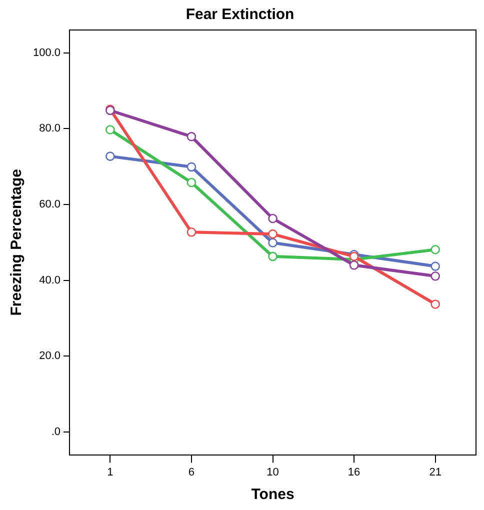 This screenshot has width=484, height=510. I want to click on x-tick-label: 16, so click(354, 472).